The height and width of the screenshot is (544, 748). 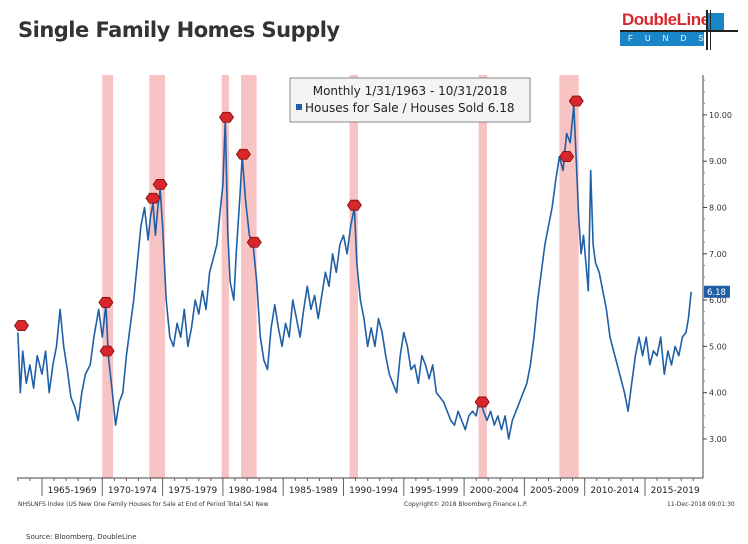 What do you see at coordinates (410, 91) in the screenshot?
I see `legend-header: Monthly 1/31/1963 - 10/31/2018` at bounding box center [410, 91].